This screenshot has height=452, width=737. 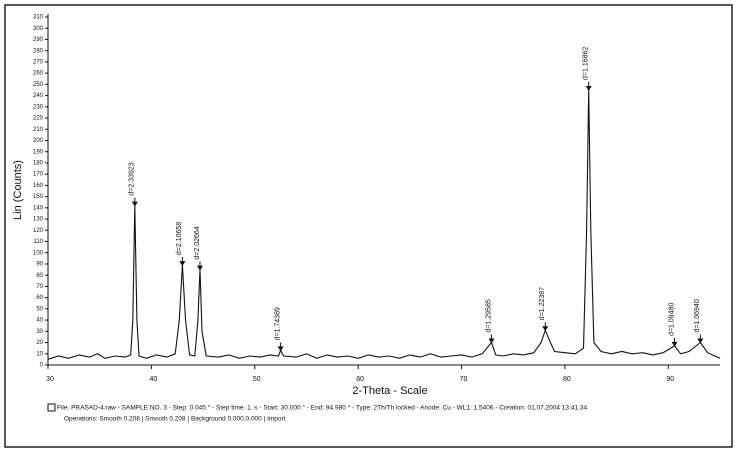 I want to click on y-tick-label: 310, so click(x=38, y=18).